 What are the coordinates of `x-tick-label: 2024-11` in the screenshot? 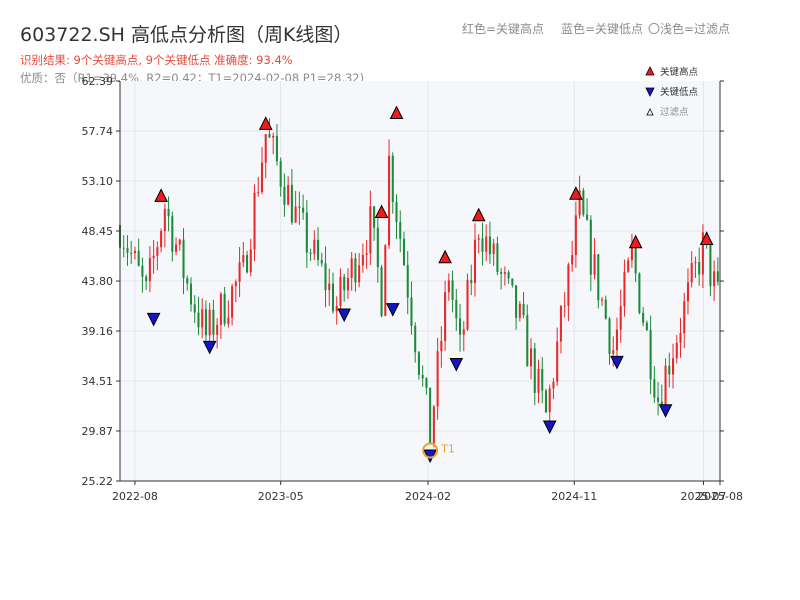 It's located at (574, 496).